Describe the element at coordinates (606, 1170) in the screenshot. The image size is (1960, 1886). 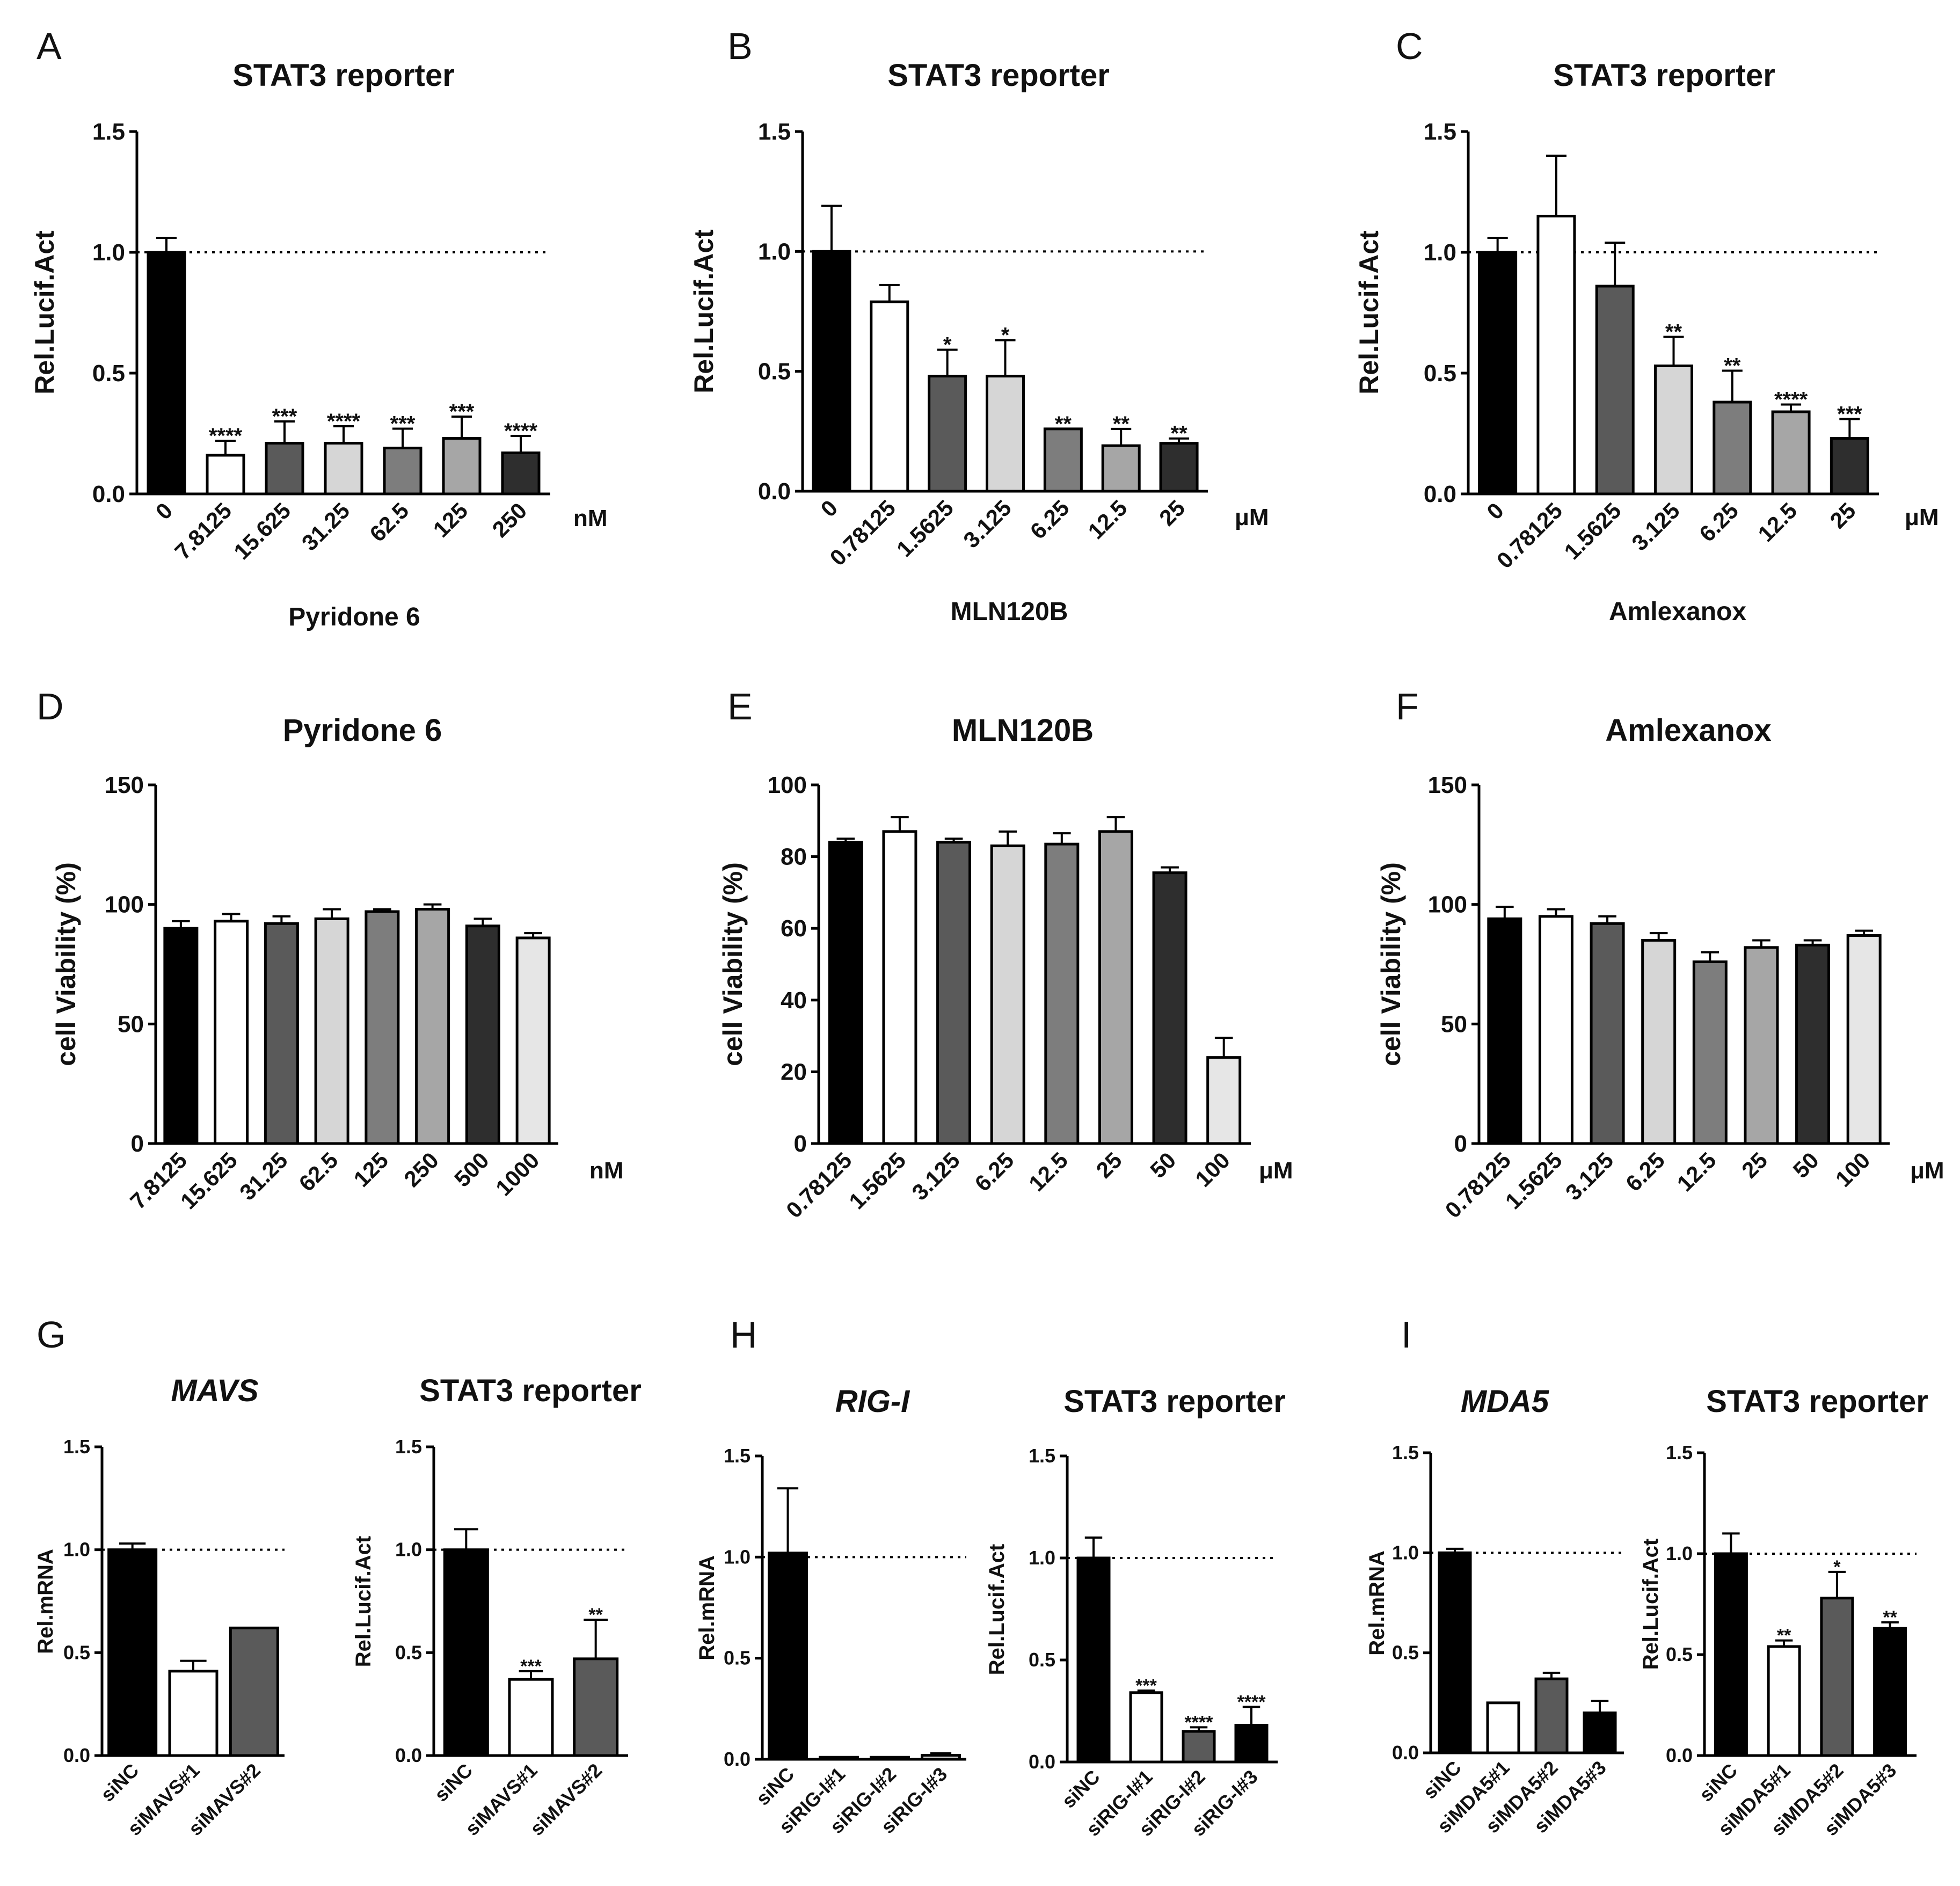
I see `unit-label: nM` at that location.